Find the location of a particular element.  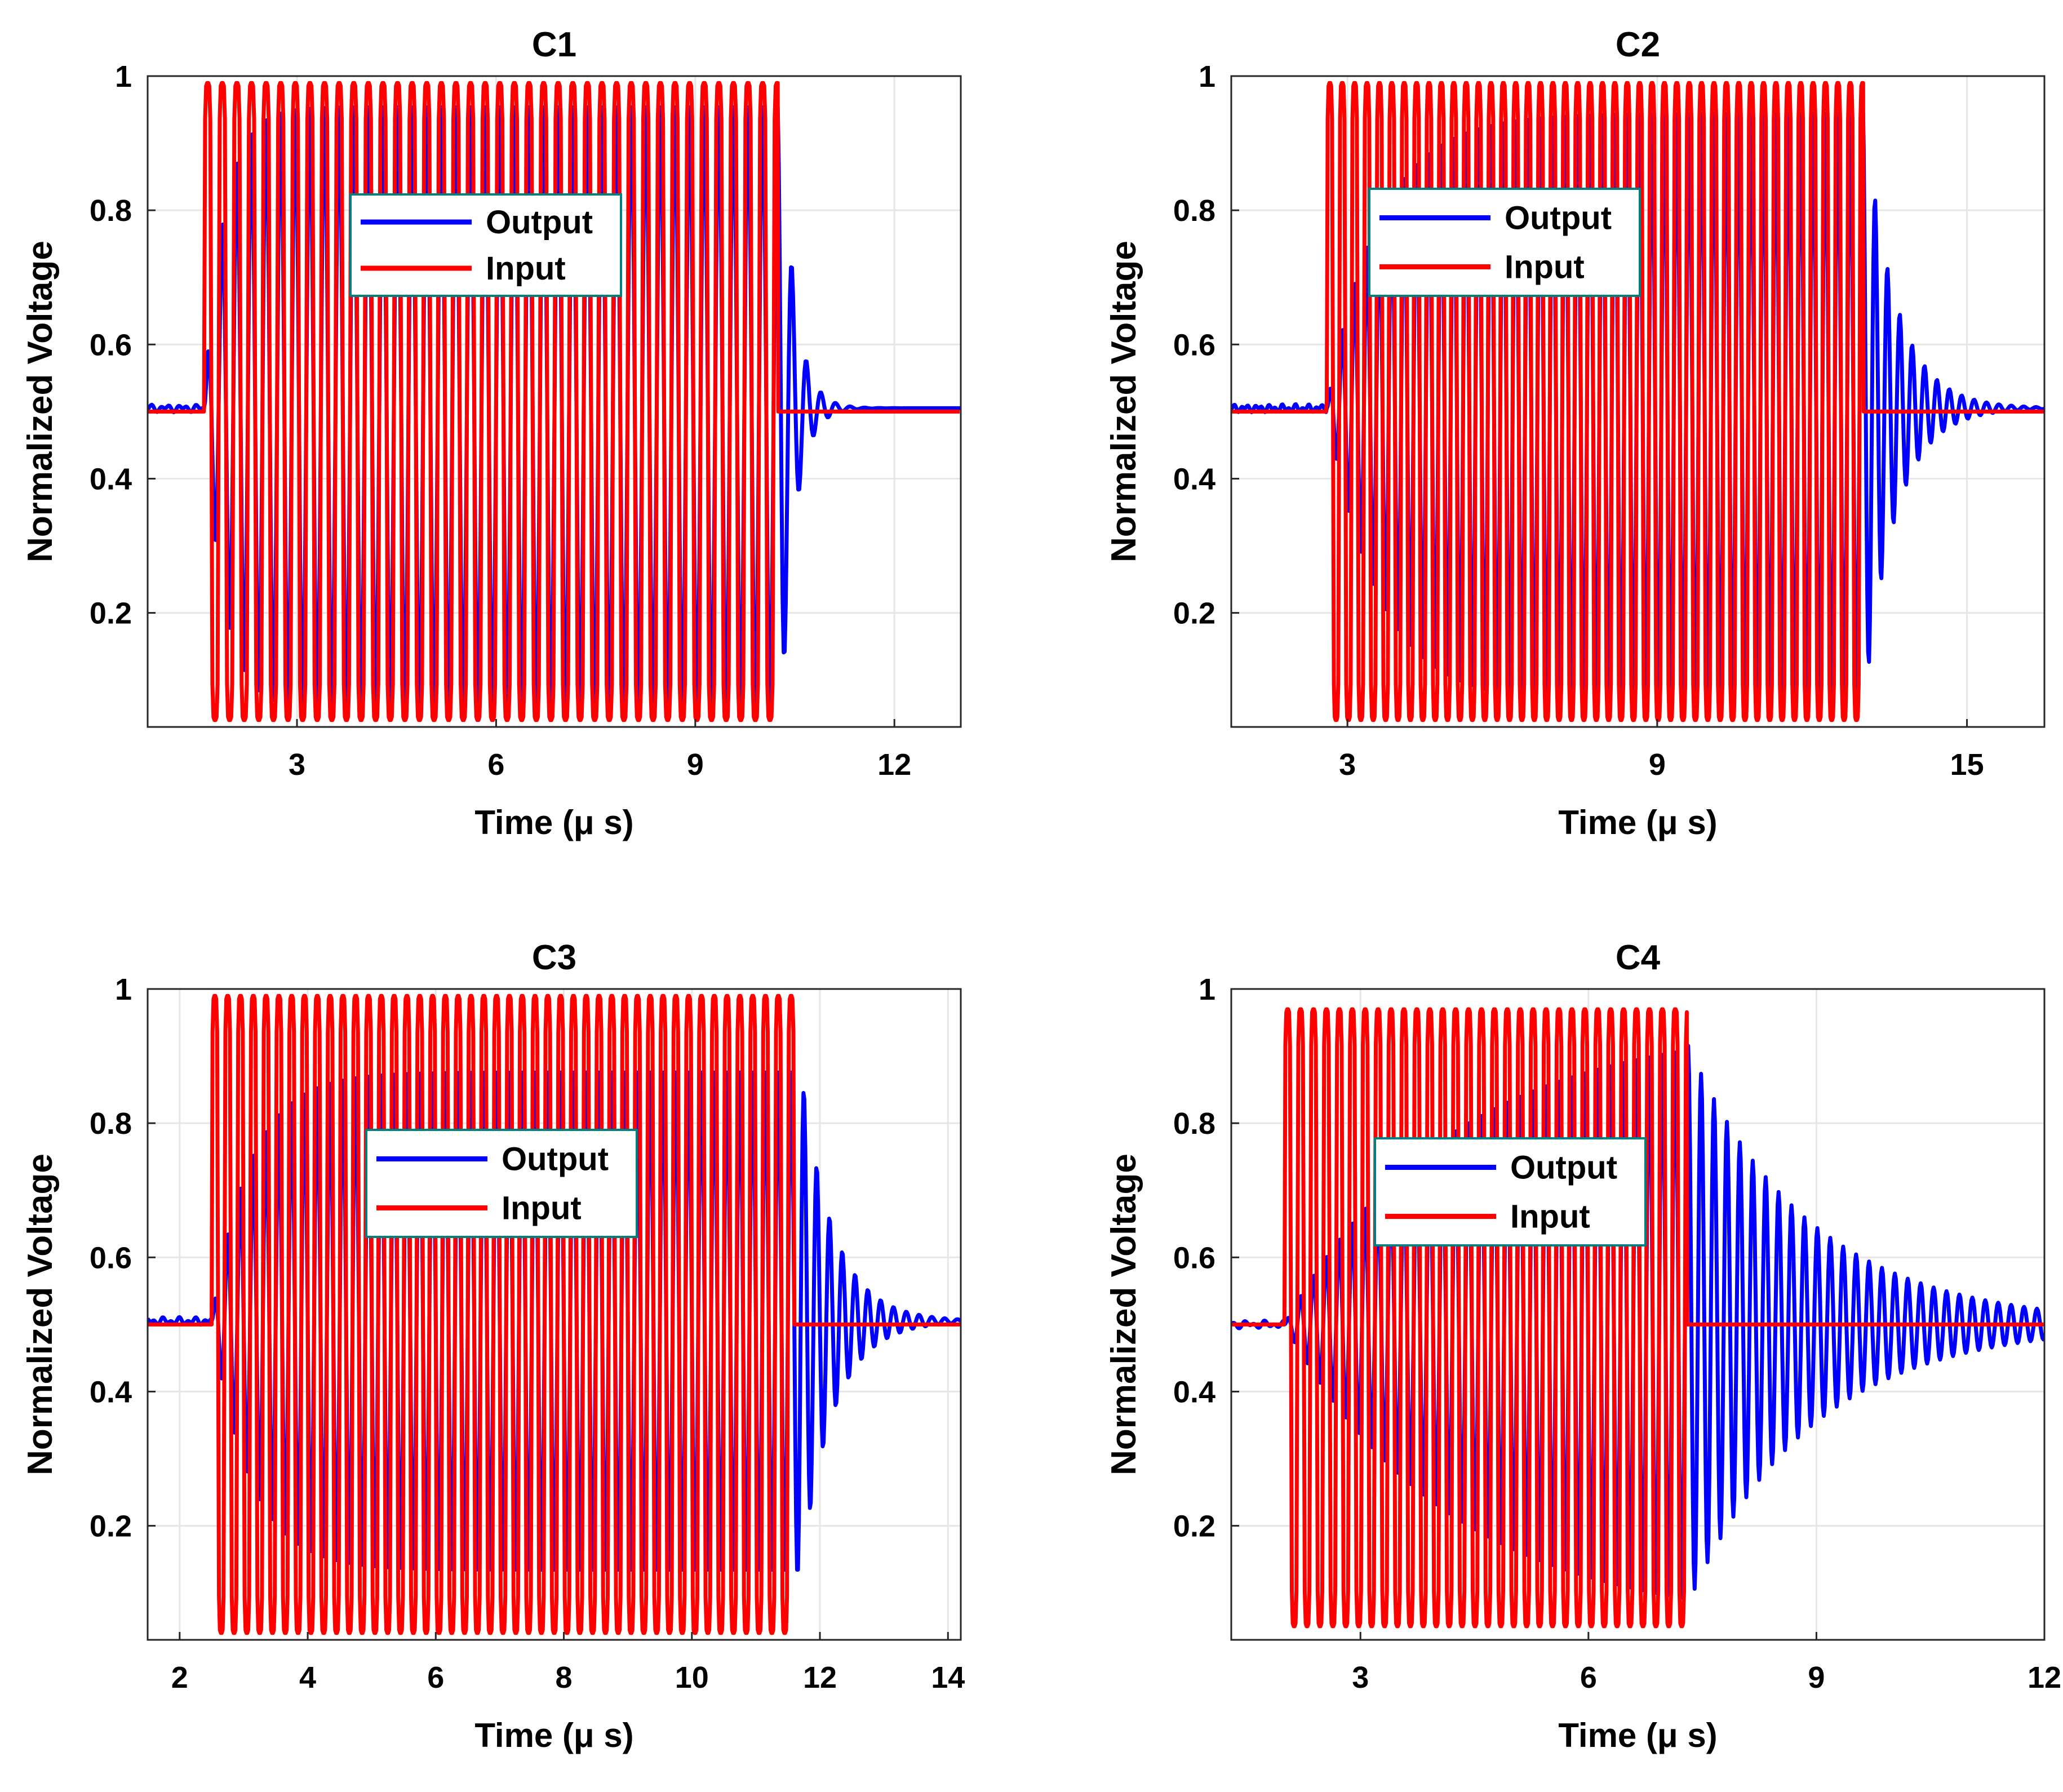

x-tick-label: 8 is located at coordinates (564, 1678).